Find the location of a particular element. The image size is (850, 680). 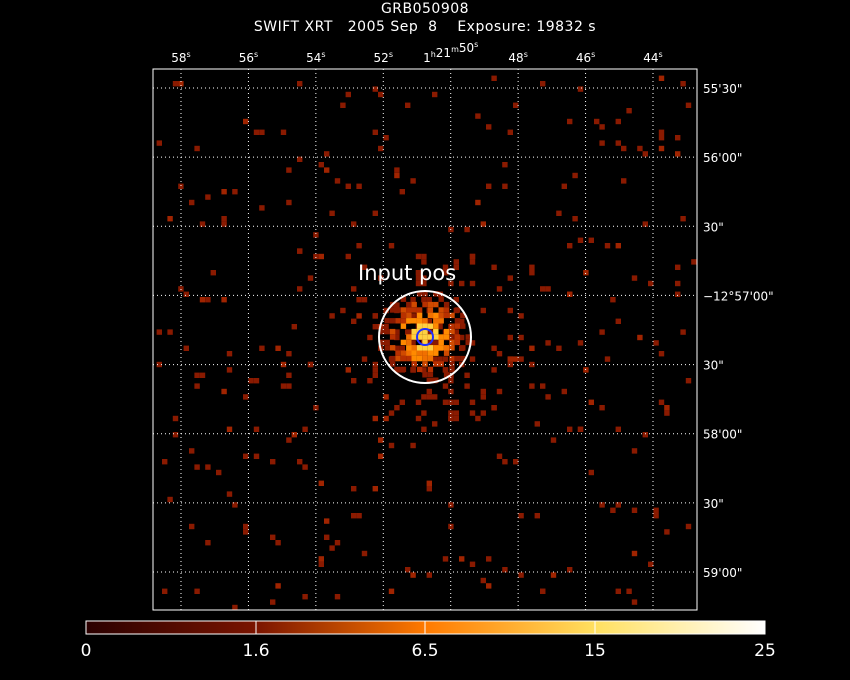

ra-axis-labels: 58s 56s 54s 52s 1h21m50s 48s 46s 44s is located at coordinates (416, 52).